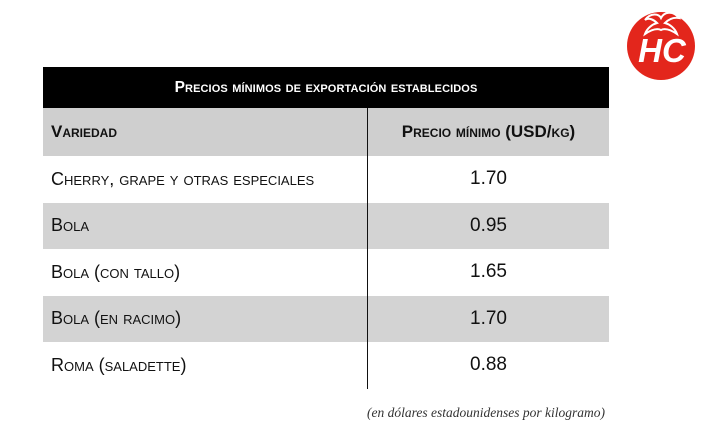 This screenshot has height=429, width=711. I want to click on variety-cell: Bola, so click(205, 225).